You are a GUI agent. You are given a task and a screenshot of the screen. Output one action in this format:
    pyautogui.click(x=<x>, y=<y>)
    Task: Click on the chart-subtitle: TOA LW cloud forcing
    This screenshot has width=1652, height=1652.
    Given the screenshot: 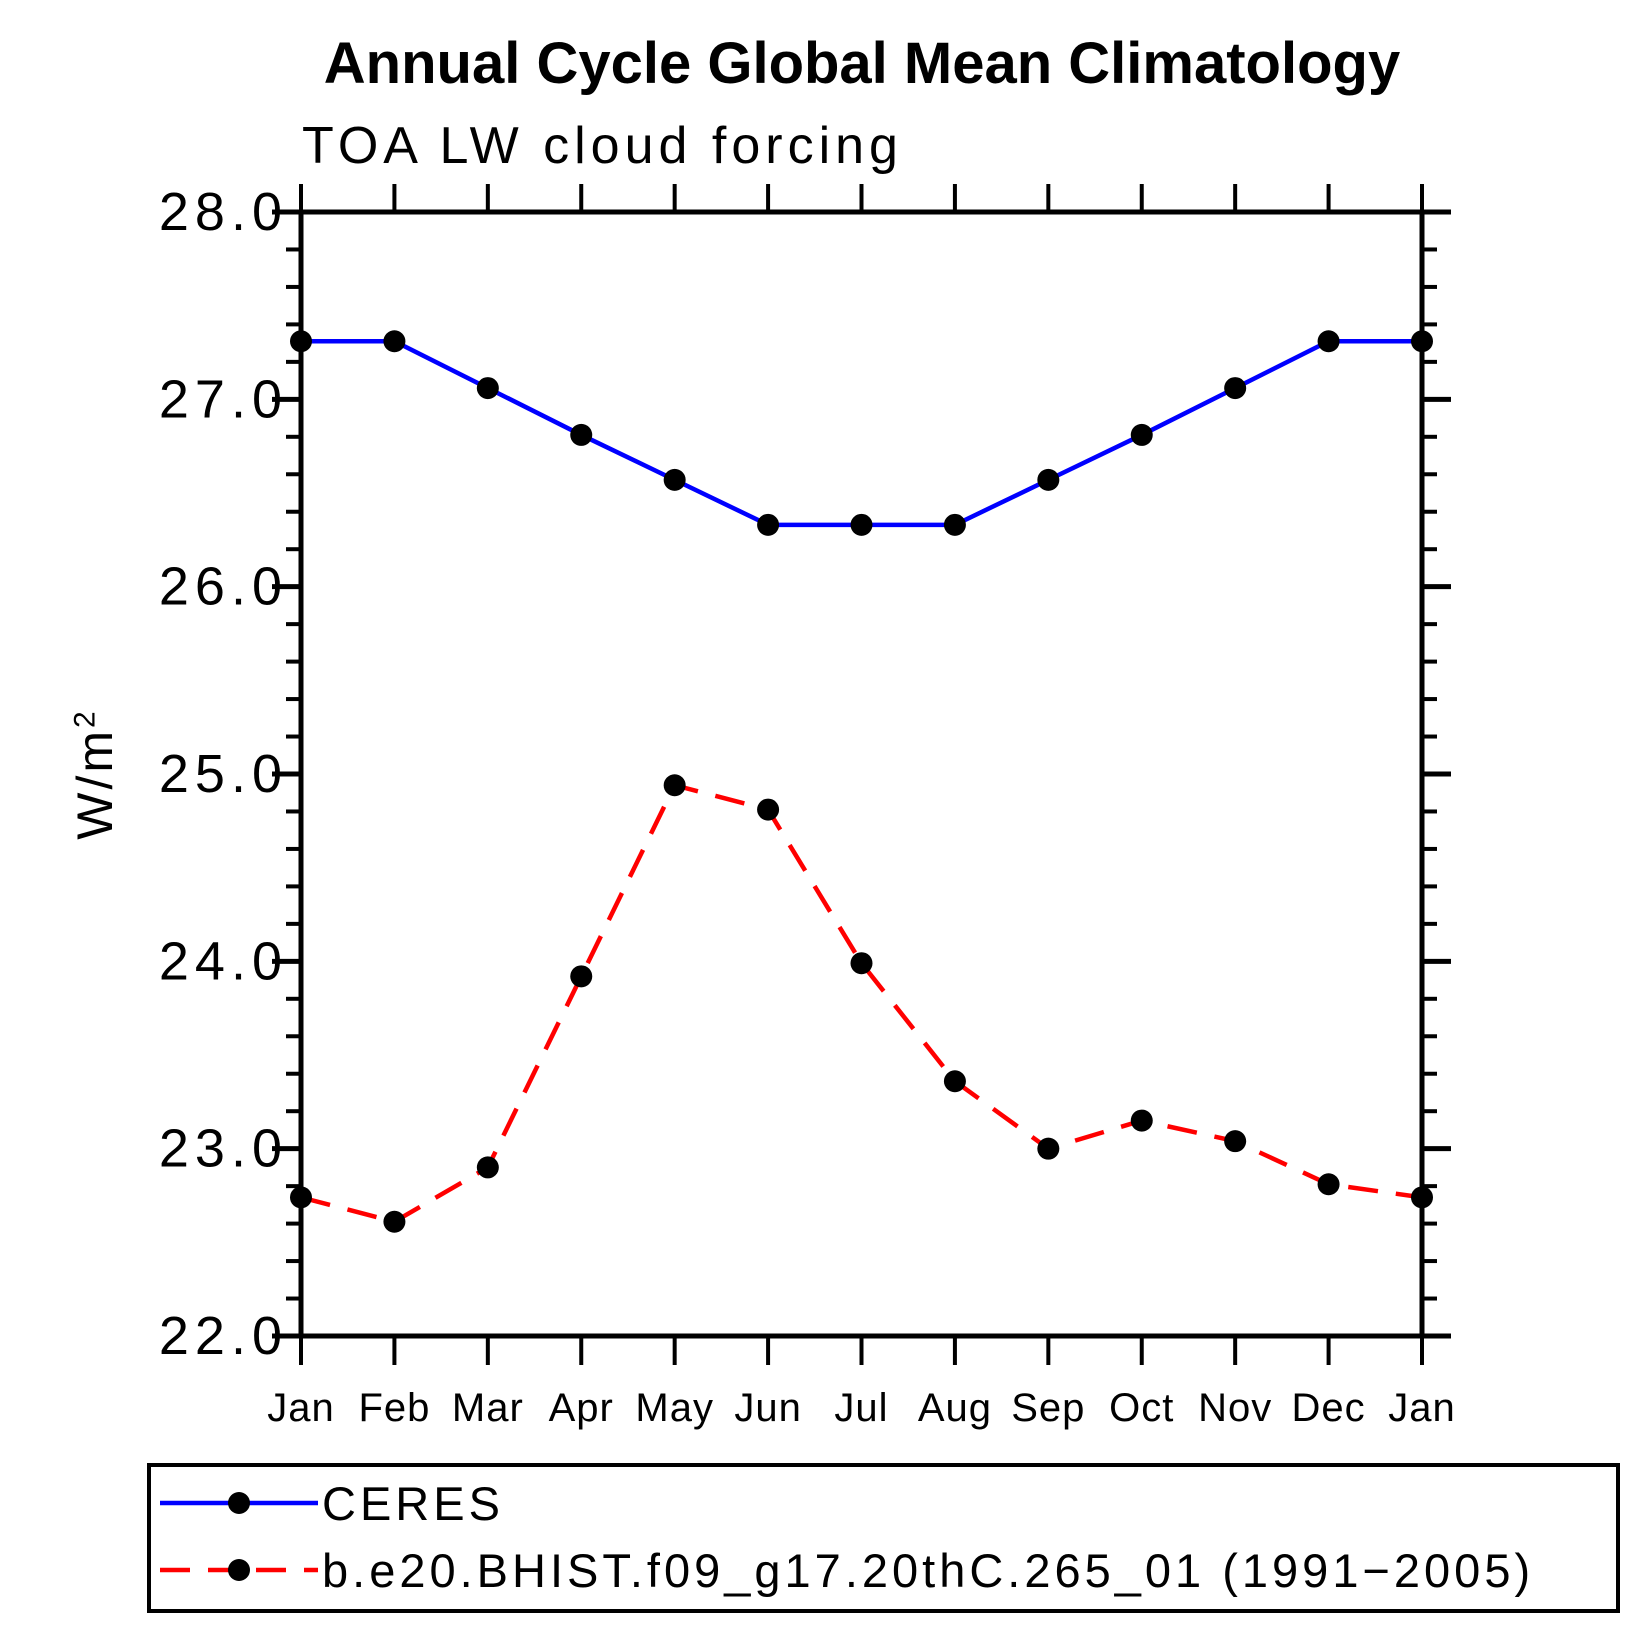 What is the action you would take?
    pyautogui.click(x=602, y=146)
    